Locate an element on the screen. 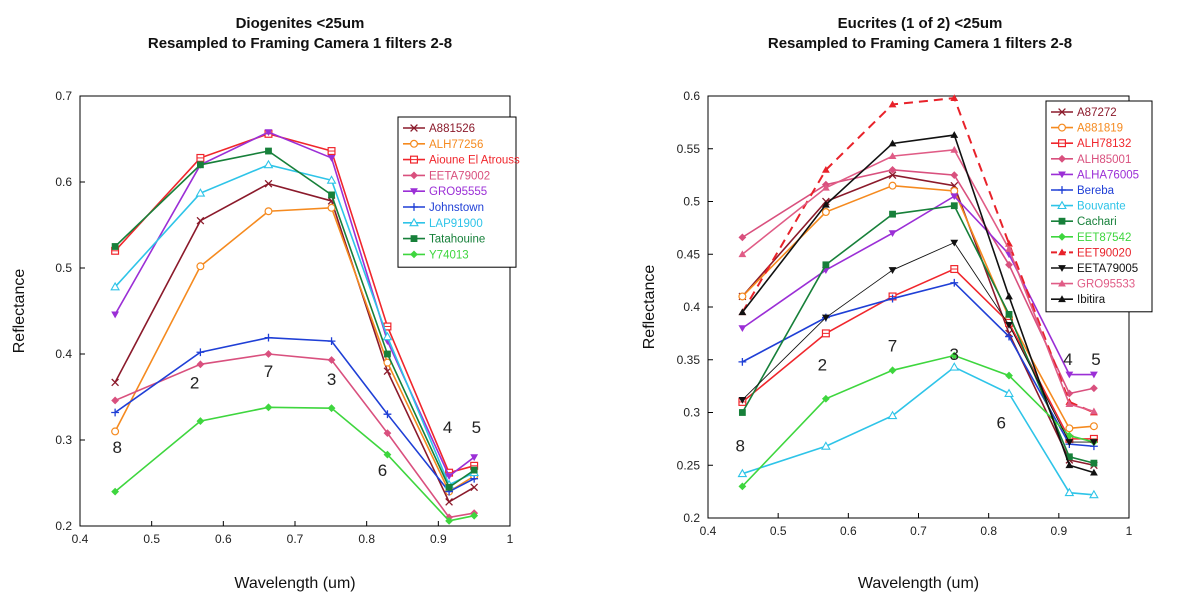  filter-number-label: 3 is located at coordinates (954, 354).